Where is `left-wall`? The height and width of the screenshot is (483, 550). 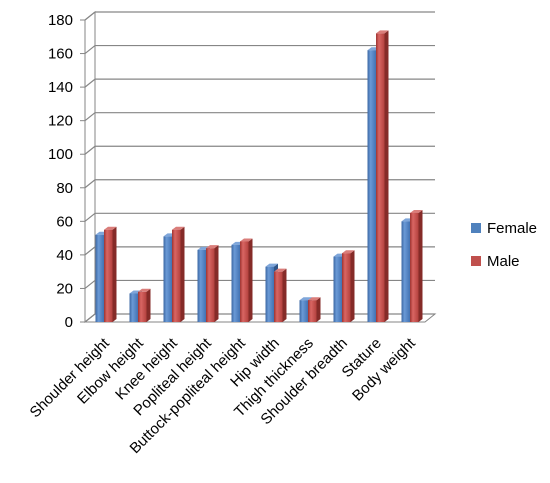 left-wall is located at coordinates (90, 167).